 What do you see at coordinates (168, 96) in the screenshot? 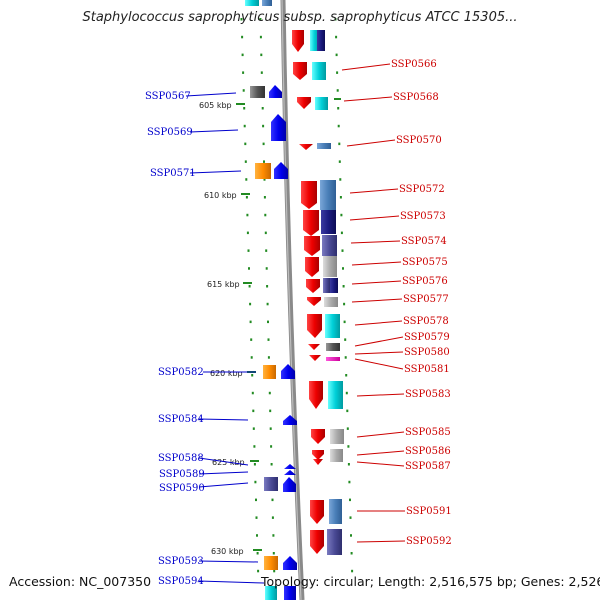
I see `gene-label-left: SSP0567` at bounding box center [168, 96].